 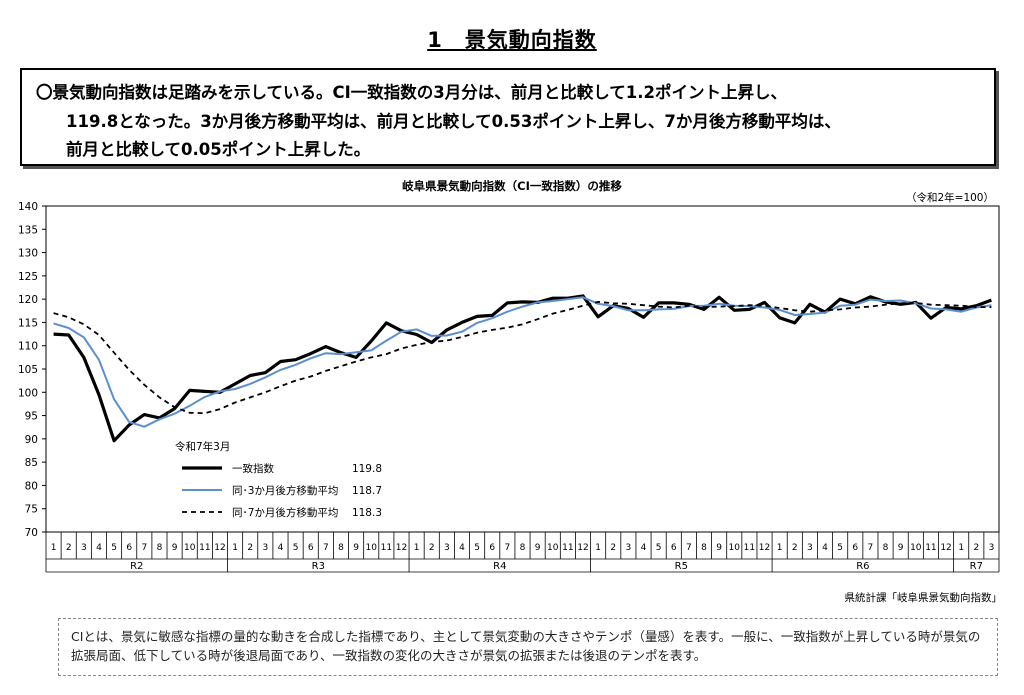 What do you see at coordinates (285, 512) in the screenshot?
I see `legend-label: 同･7か月後方移動平均` at bounding box center [285, 512].